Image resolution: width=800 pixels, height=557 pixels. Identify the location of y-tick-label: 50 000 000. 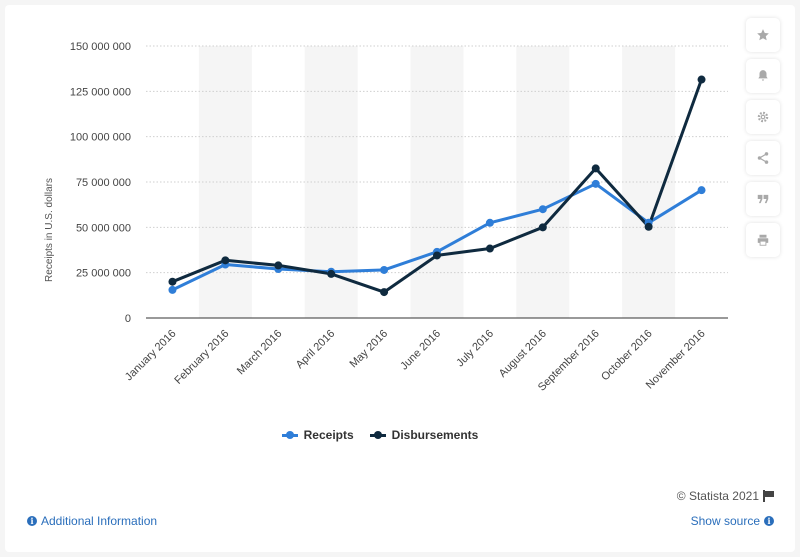
(103, 228).